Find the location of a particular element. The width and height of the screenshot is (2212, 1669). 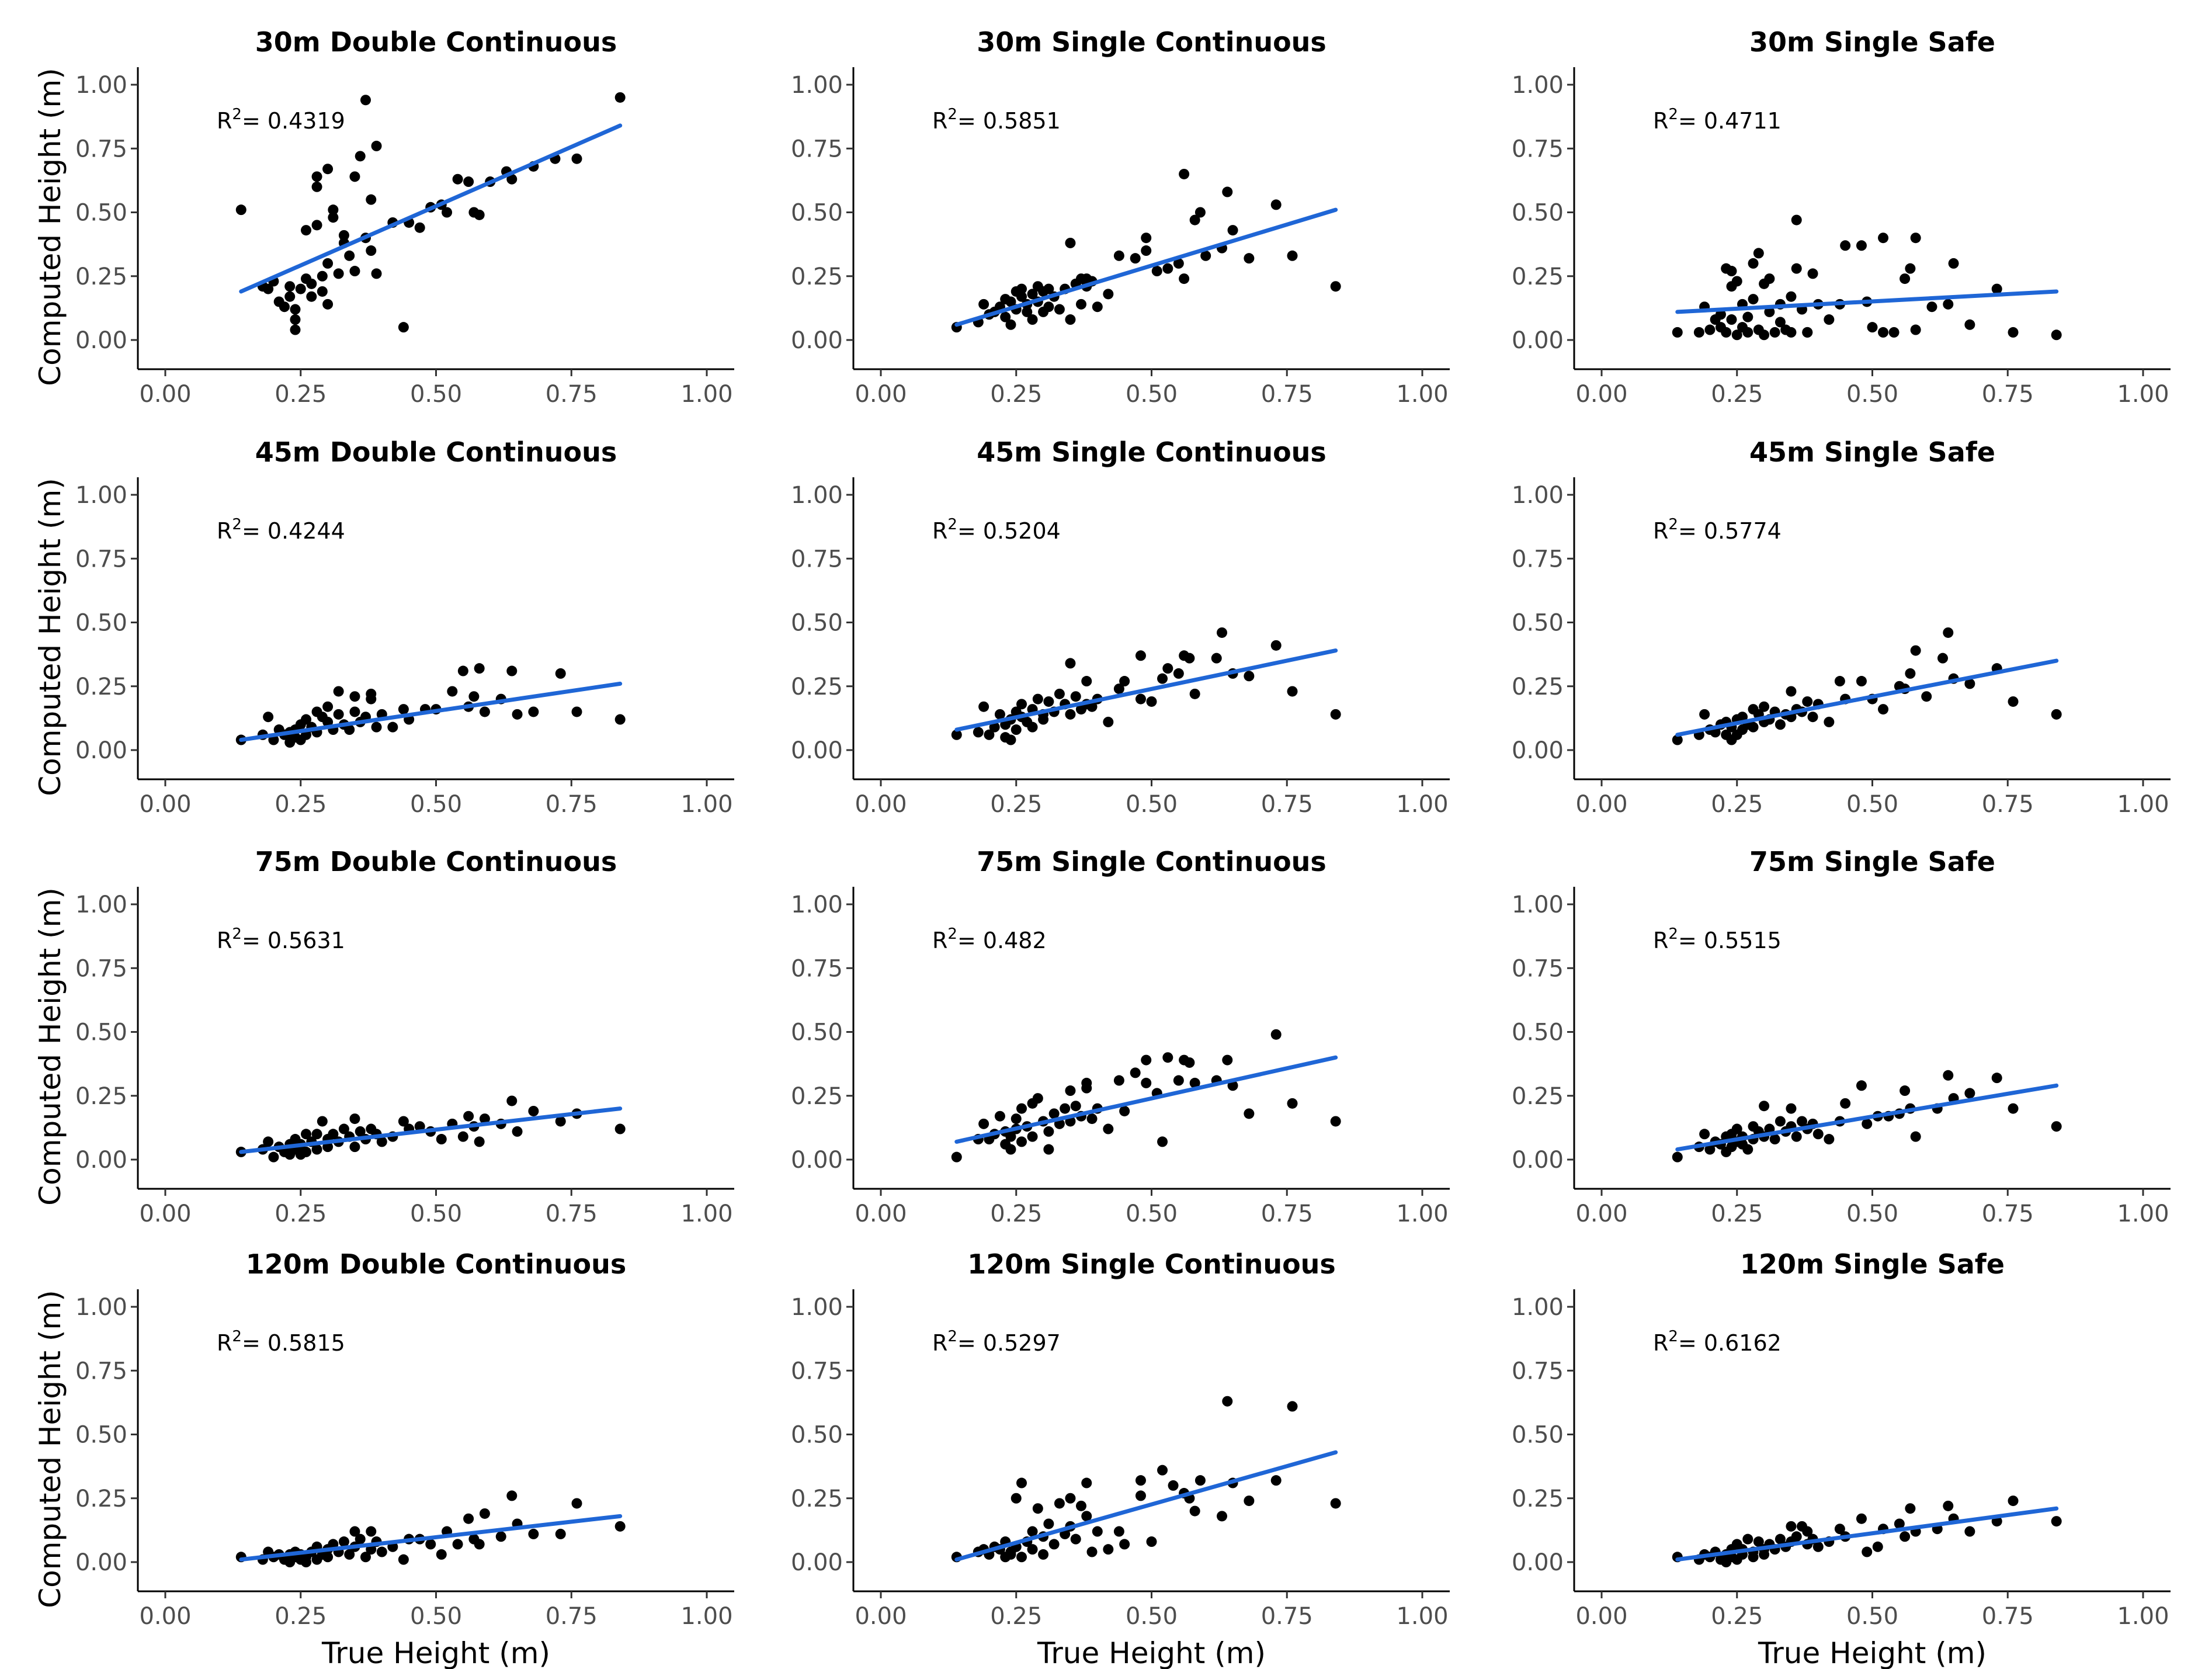

panel-title: 120m Single Continuous is located at coordinates (1151, 1264).